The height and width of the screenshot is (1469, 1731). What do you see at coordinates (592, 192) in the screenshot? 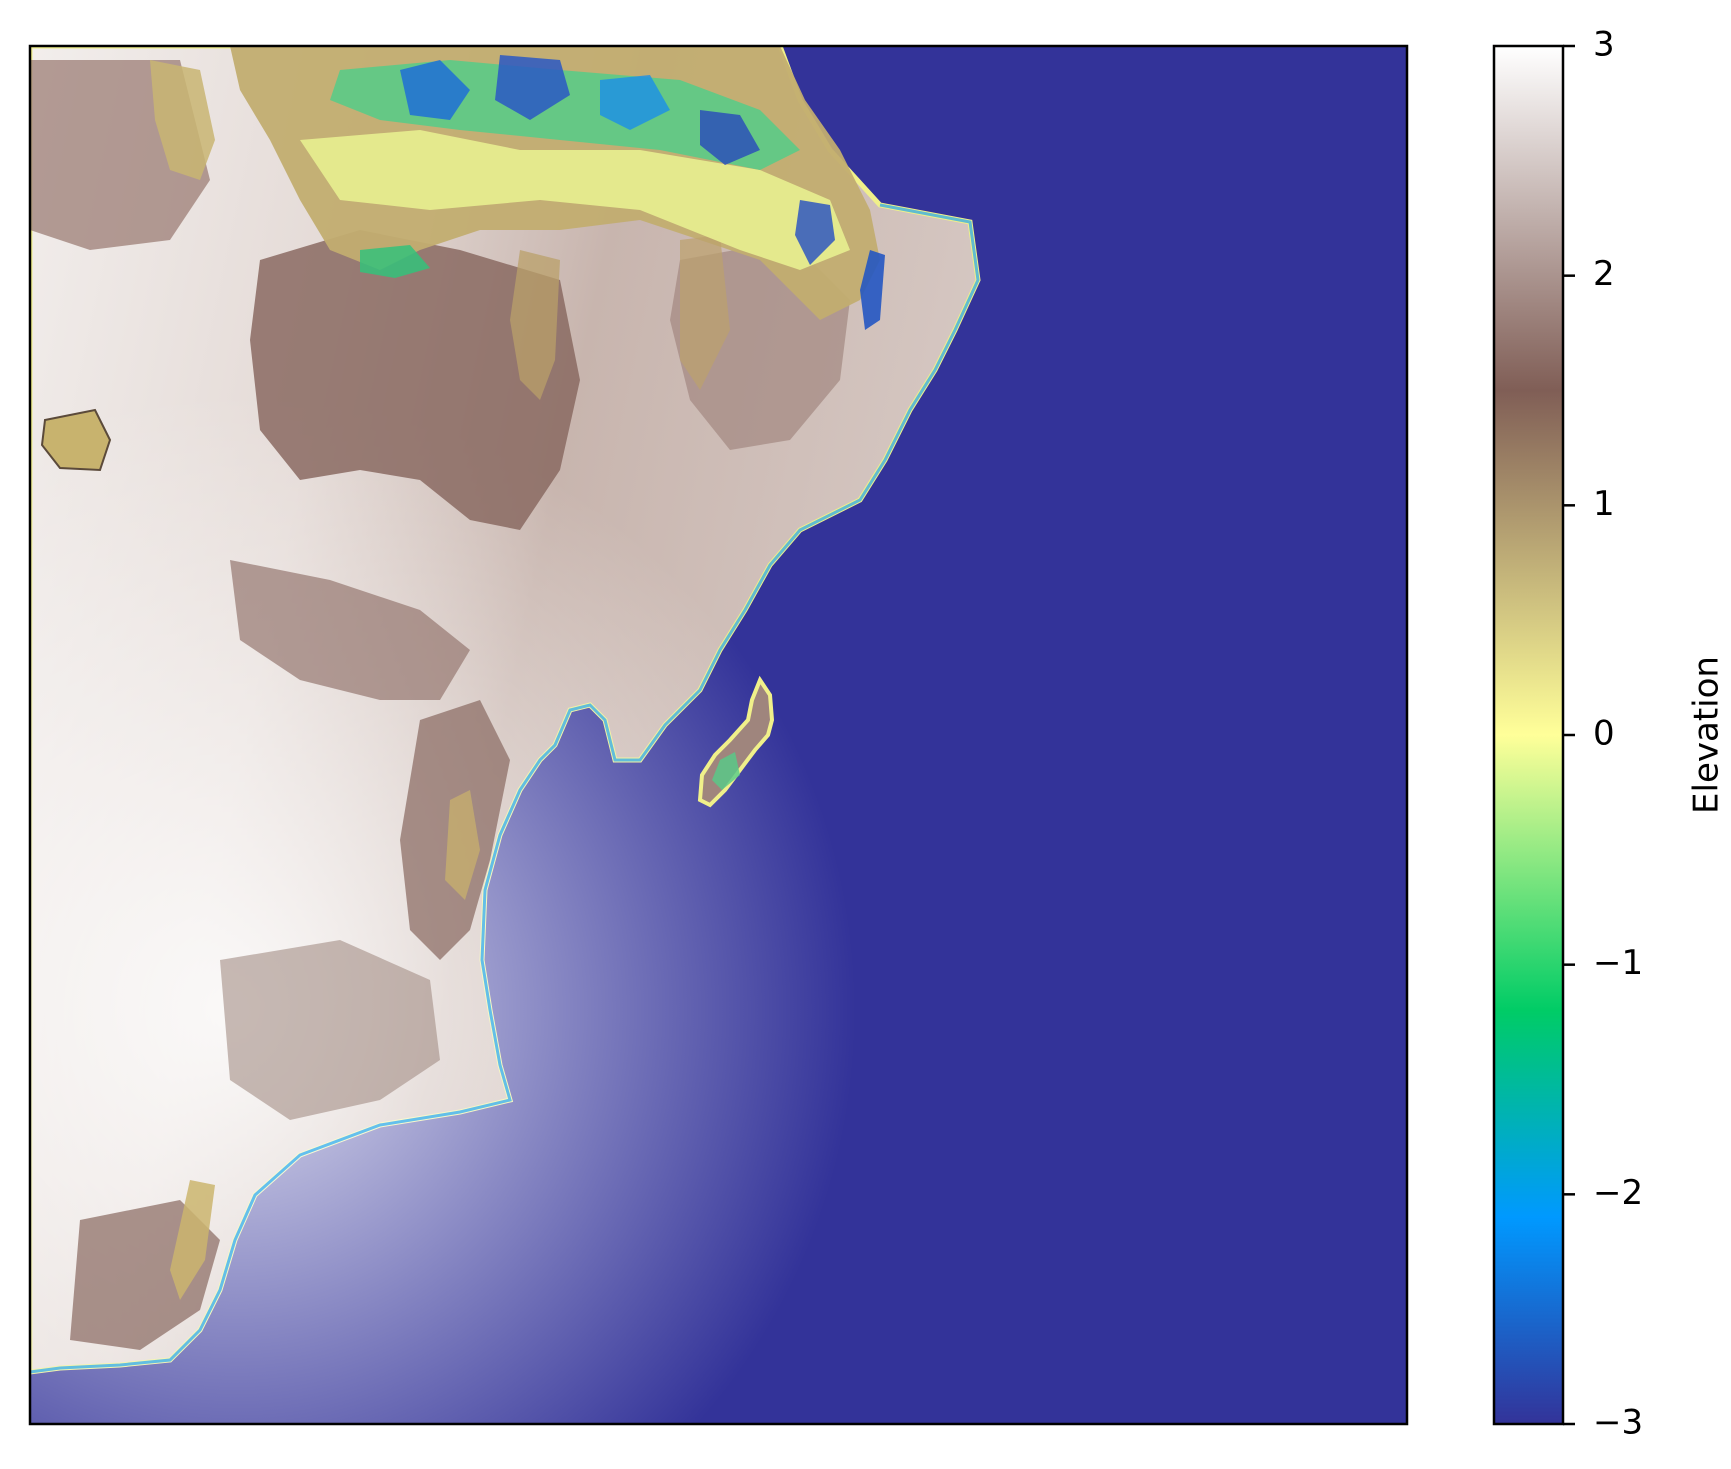
I see `northern-wetlands` at bounding box center [592, 192].